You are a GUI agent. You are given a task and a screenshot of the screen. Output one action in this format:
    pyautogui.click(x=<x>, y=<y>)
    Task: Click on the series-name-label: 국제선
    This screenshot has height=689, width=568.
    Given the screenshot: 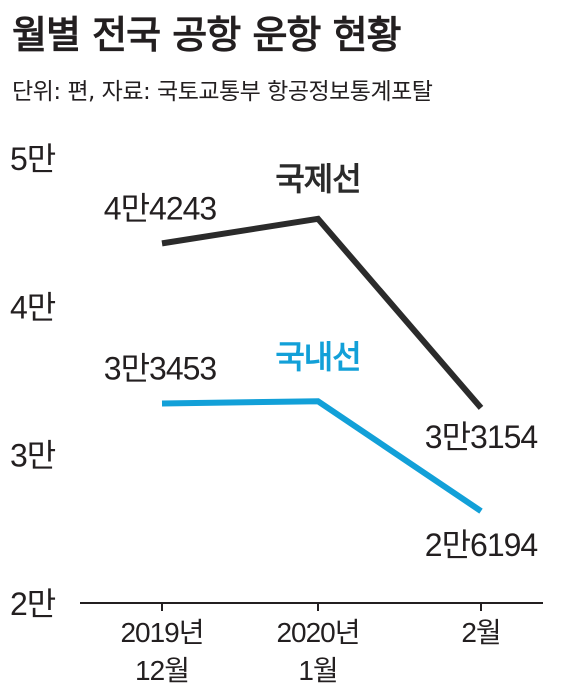 What is the action you would take?
    pyautogui.click(x=317, y=179)
    